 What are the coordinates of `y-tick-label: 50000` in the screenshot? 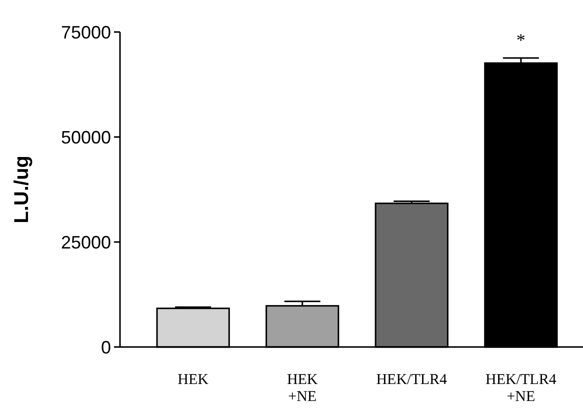 It's located at (85, 137).